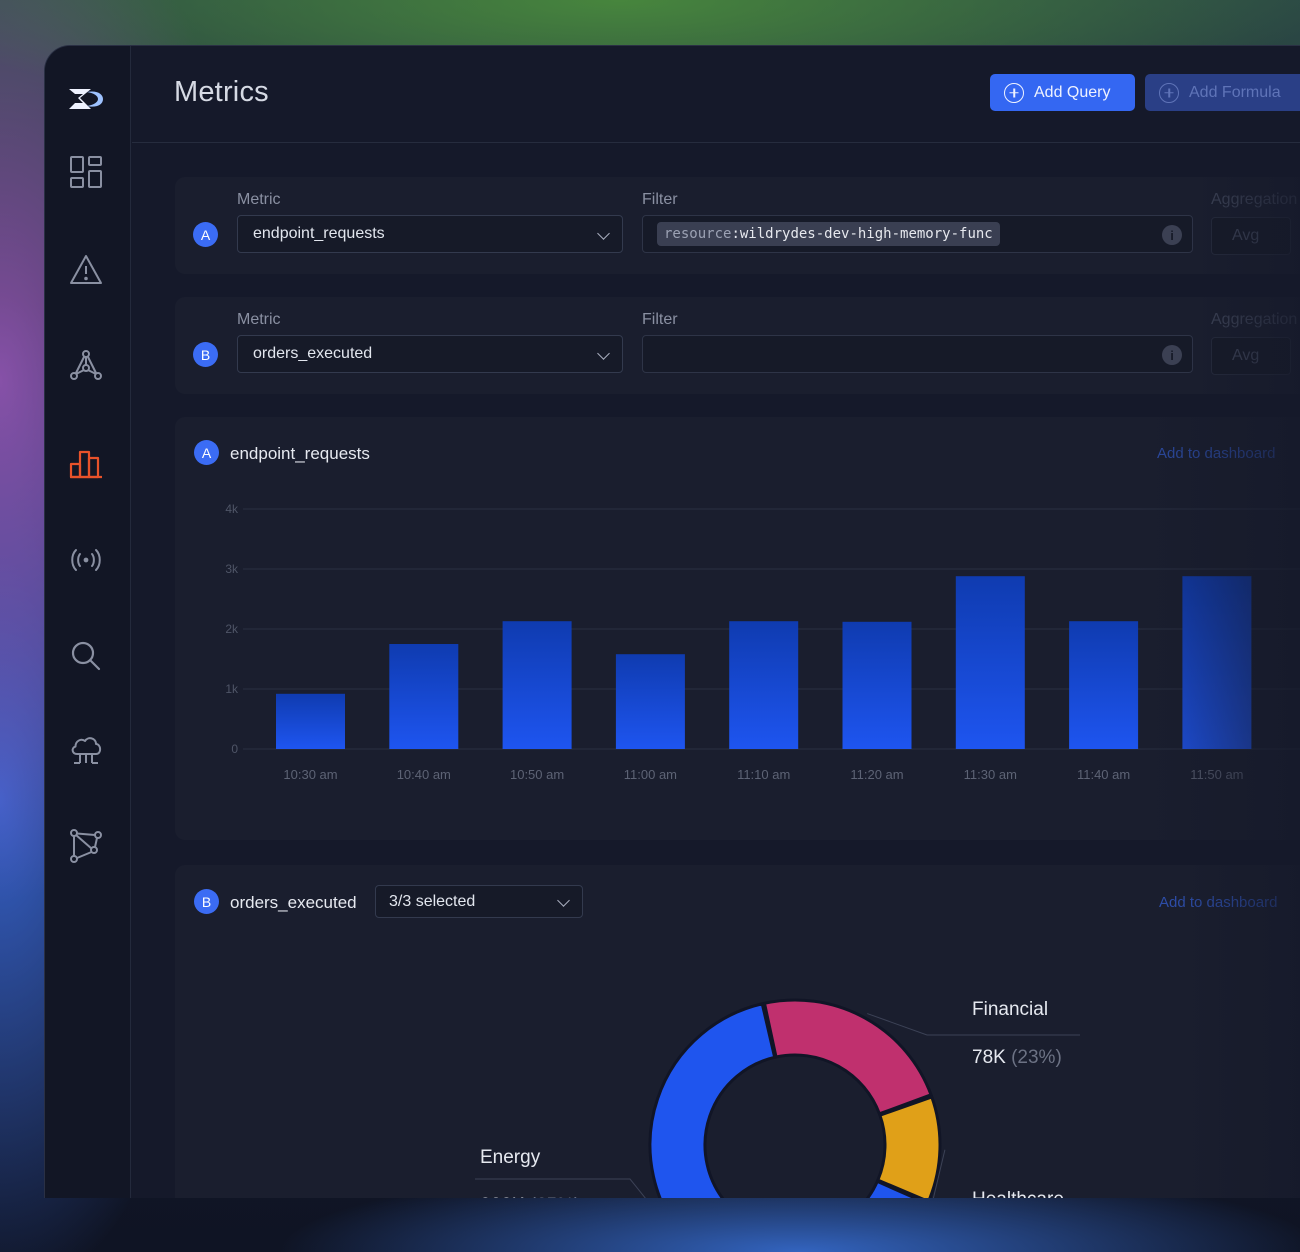  I want to click on alert-icon, so click(86, 270).